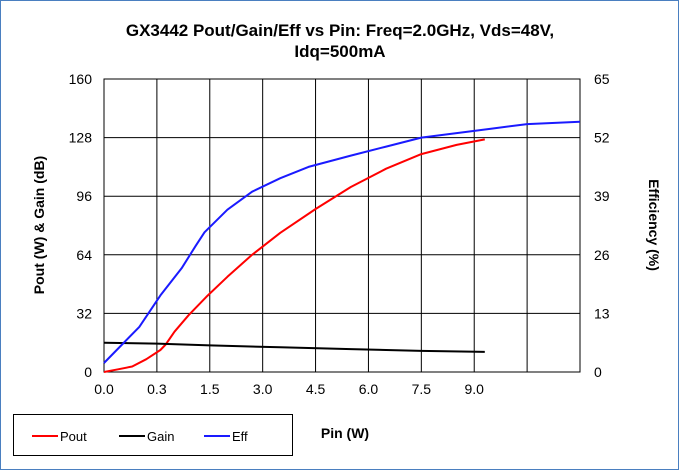 This screenshot has height=470, width=679. I want to click on x-tick-label: 7.5, so click(422, 389).